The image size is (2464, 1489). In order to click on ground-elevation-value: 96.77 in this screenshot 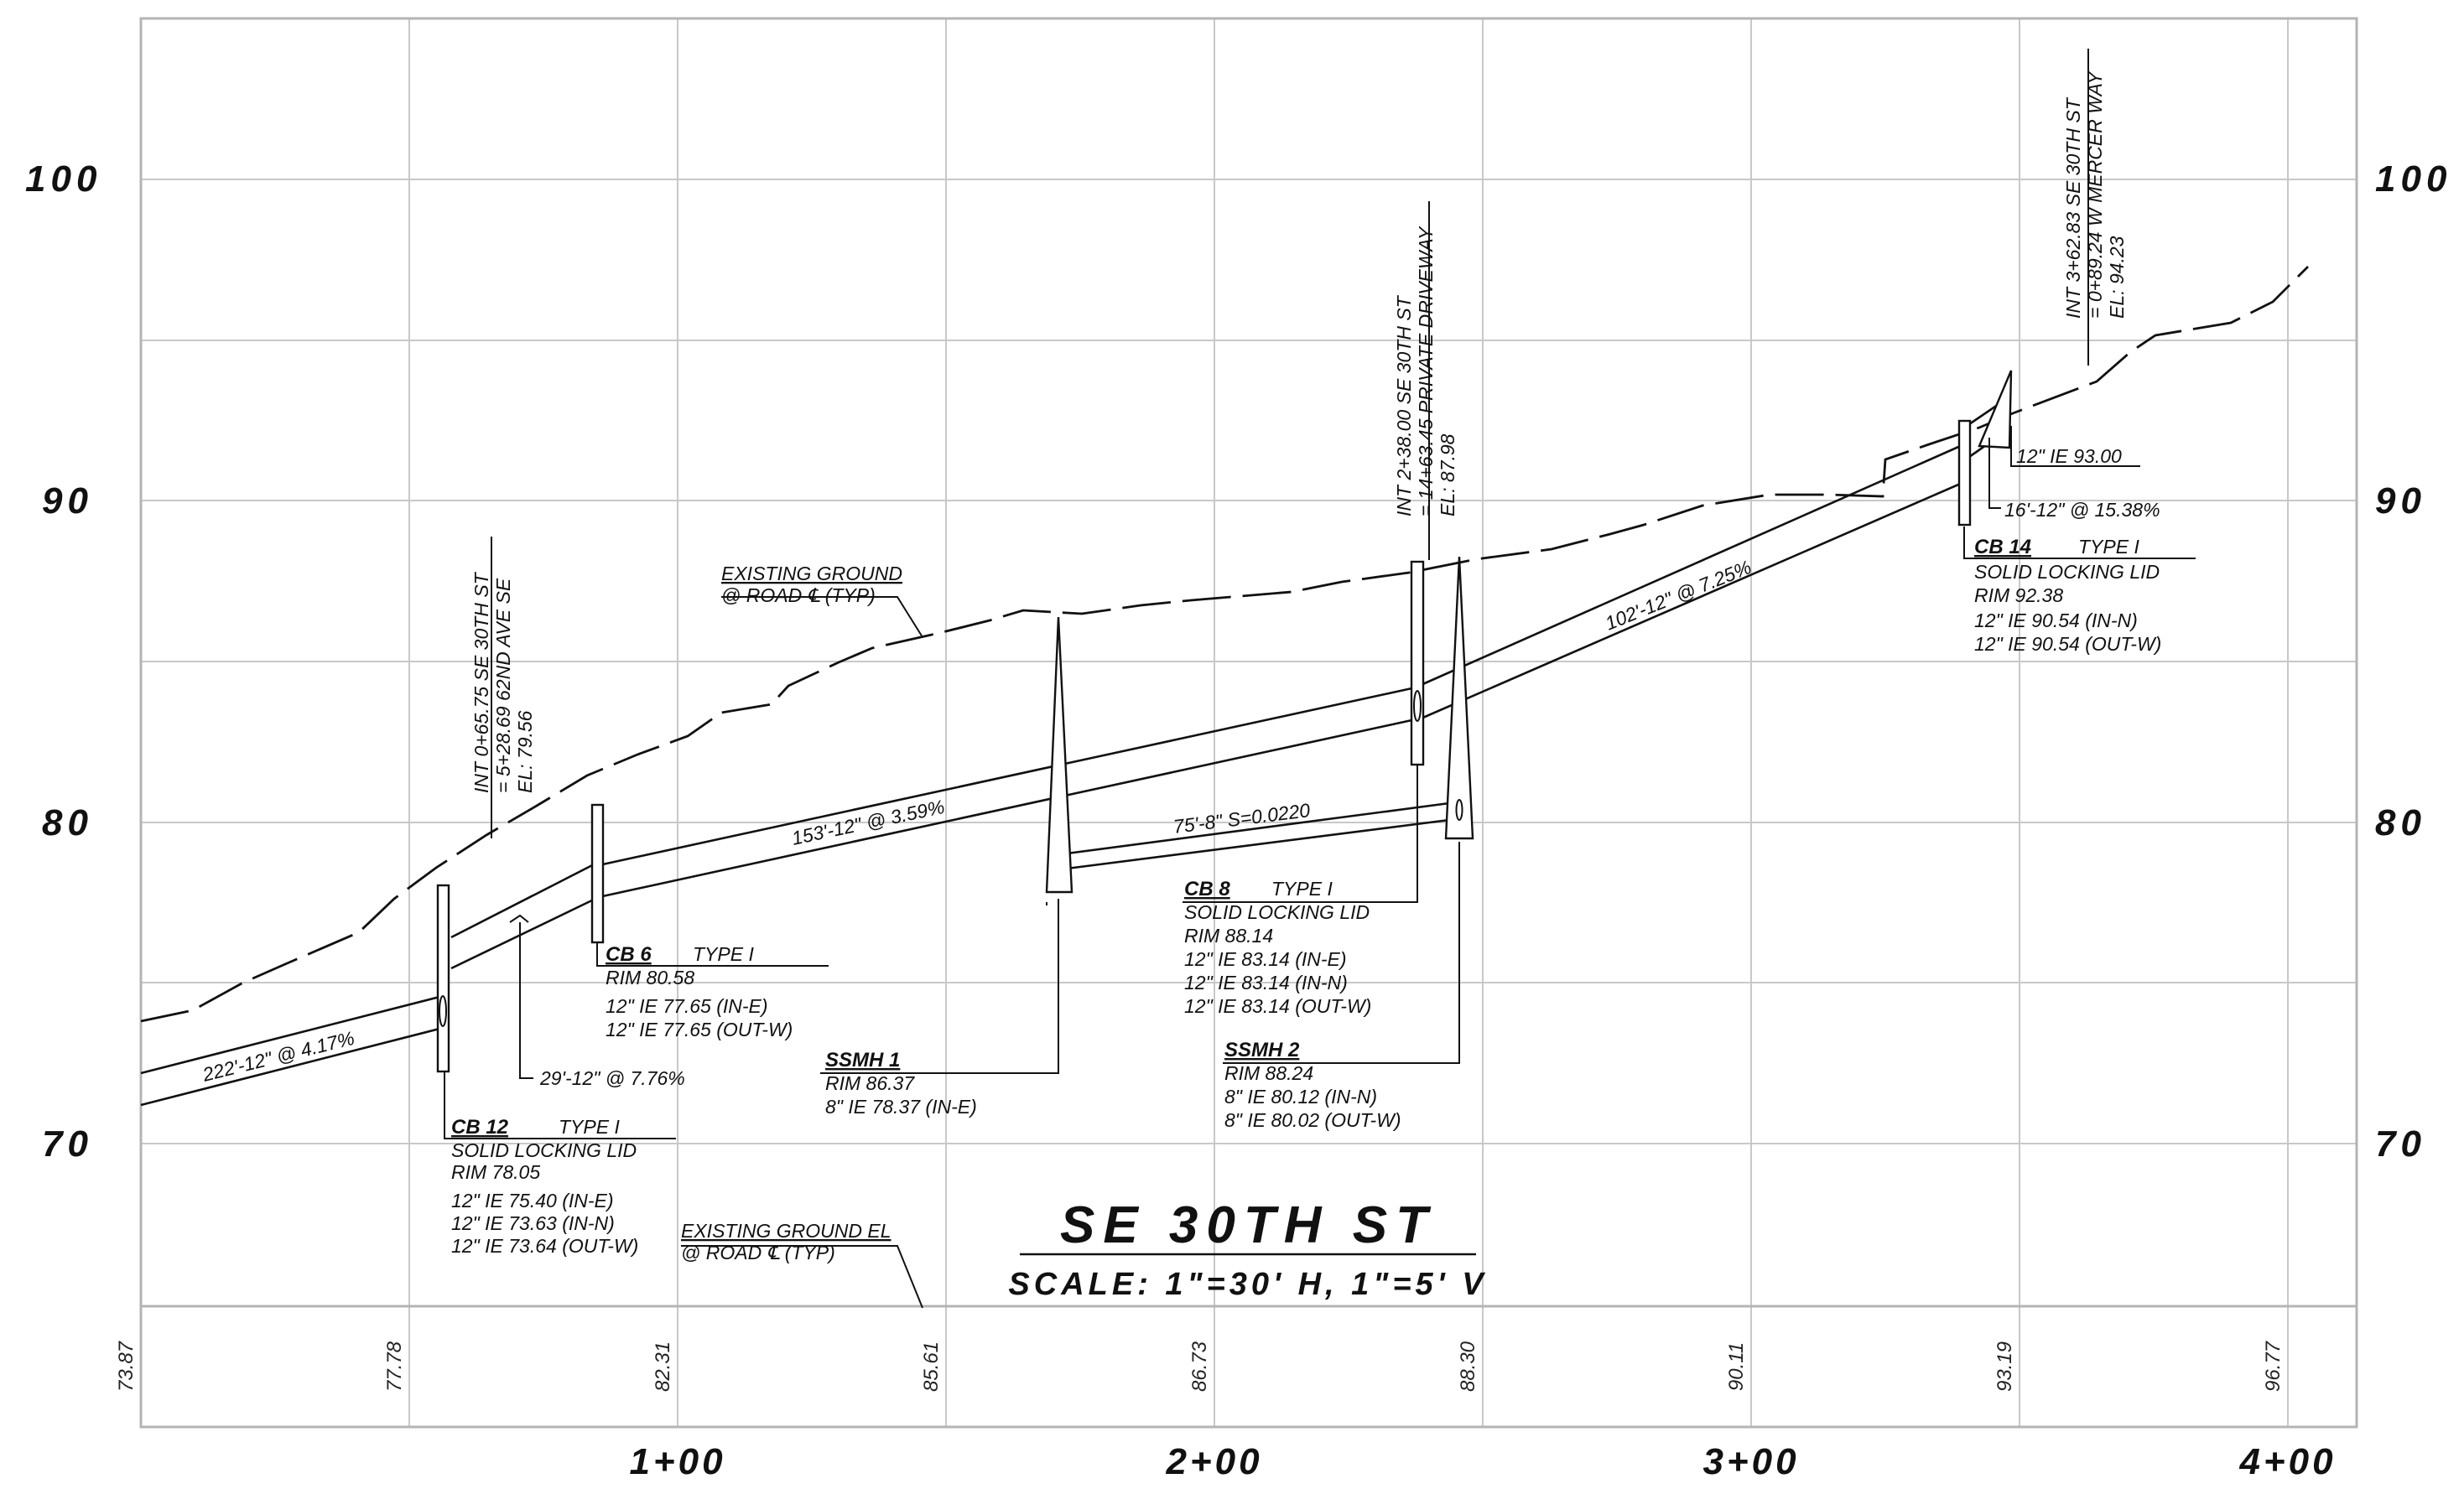, I will do `click(2273, 1366)`.